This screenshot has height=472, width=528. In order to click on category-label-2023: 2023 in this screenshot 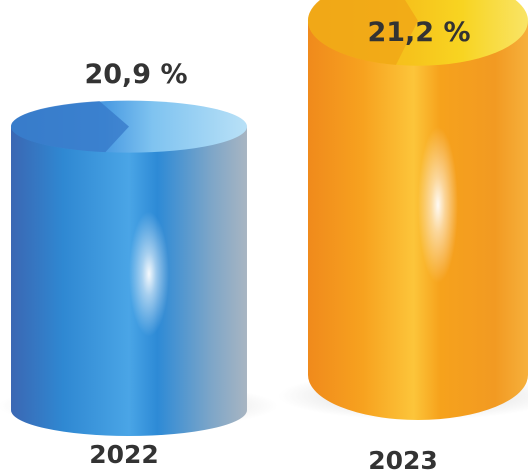, I will do `click(403, 459)`.